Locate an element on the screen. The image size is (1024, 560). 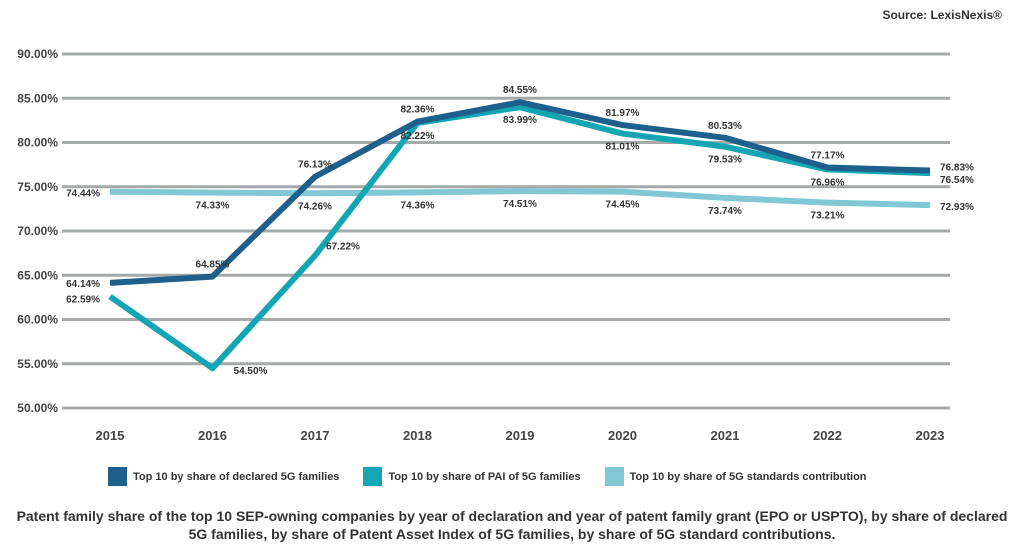
data-label: 74.26% is located at coordinates (315, 206).